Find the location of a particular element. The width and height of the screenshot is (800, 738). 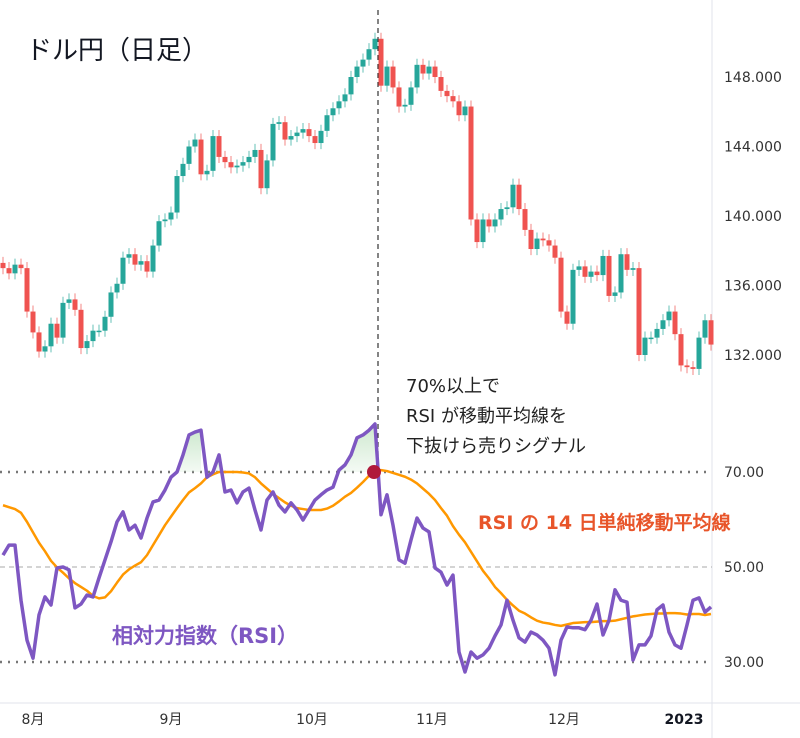

annotation-line: RSI が移動平均線を is located at coordinates (486, 416).